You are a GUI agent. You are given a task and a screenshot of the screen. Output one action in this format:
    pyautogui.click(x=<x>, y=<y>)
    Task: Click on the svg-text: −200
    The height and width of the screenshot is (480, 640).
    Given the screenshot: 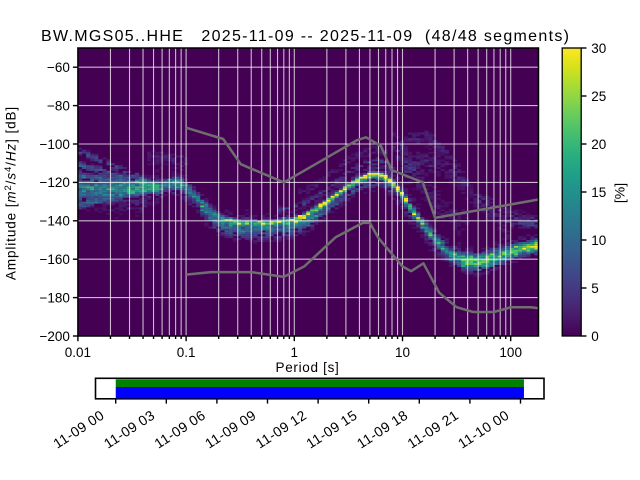 What is the action you would take?
    pyautogui.click(x=54, y=336)
    